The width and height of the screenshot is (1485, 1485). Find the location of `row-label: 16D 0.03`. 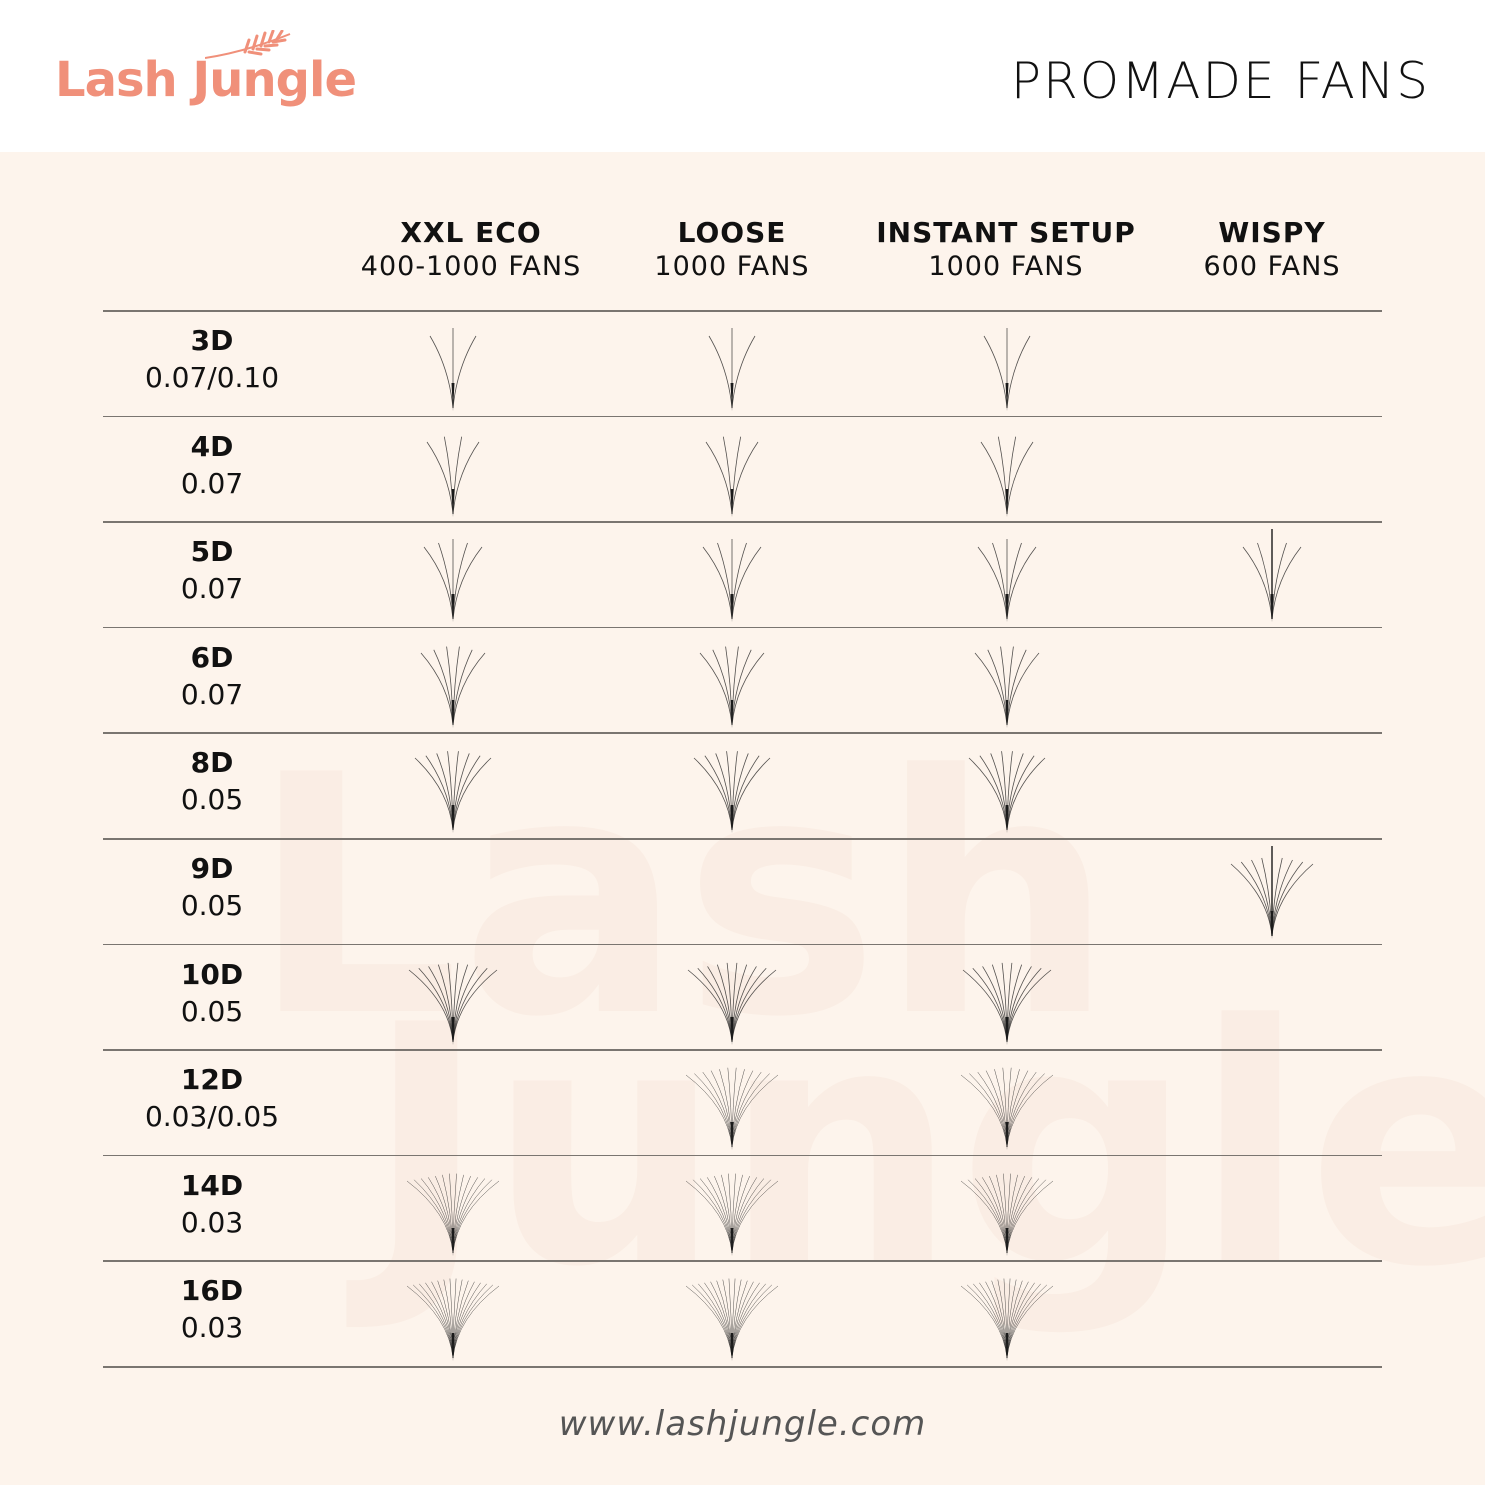

row-label: 16D 0.03 is located at coordinates (212, 1309).